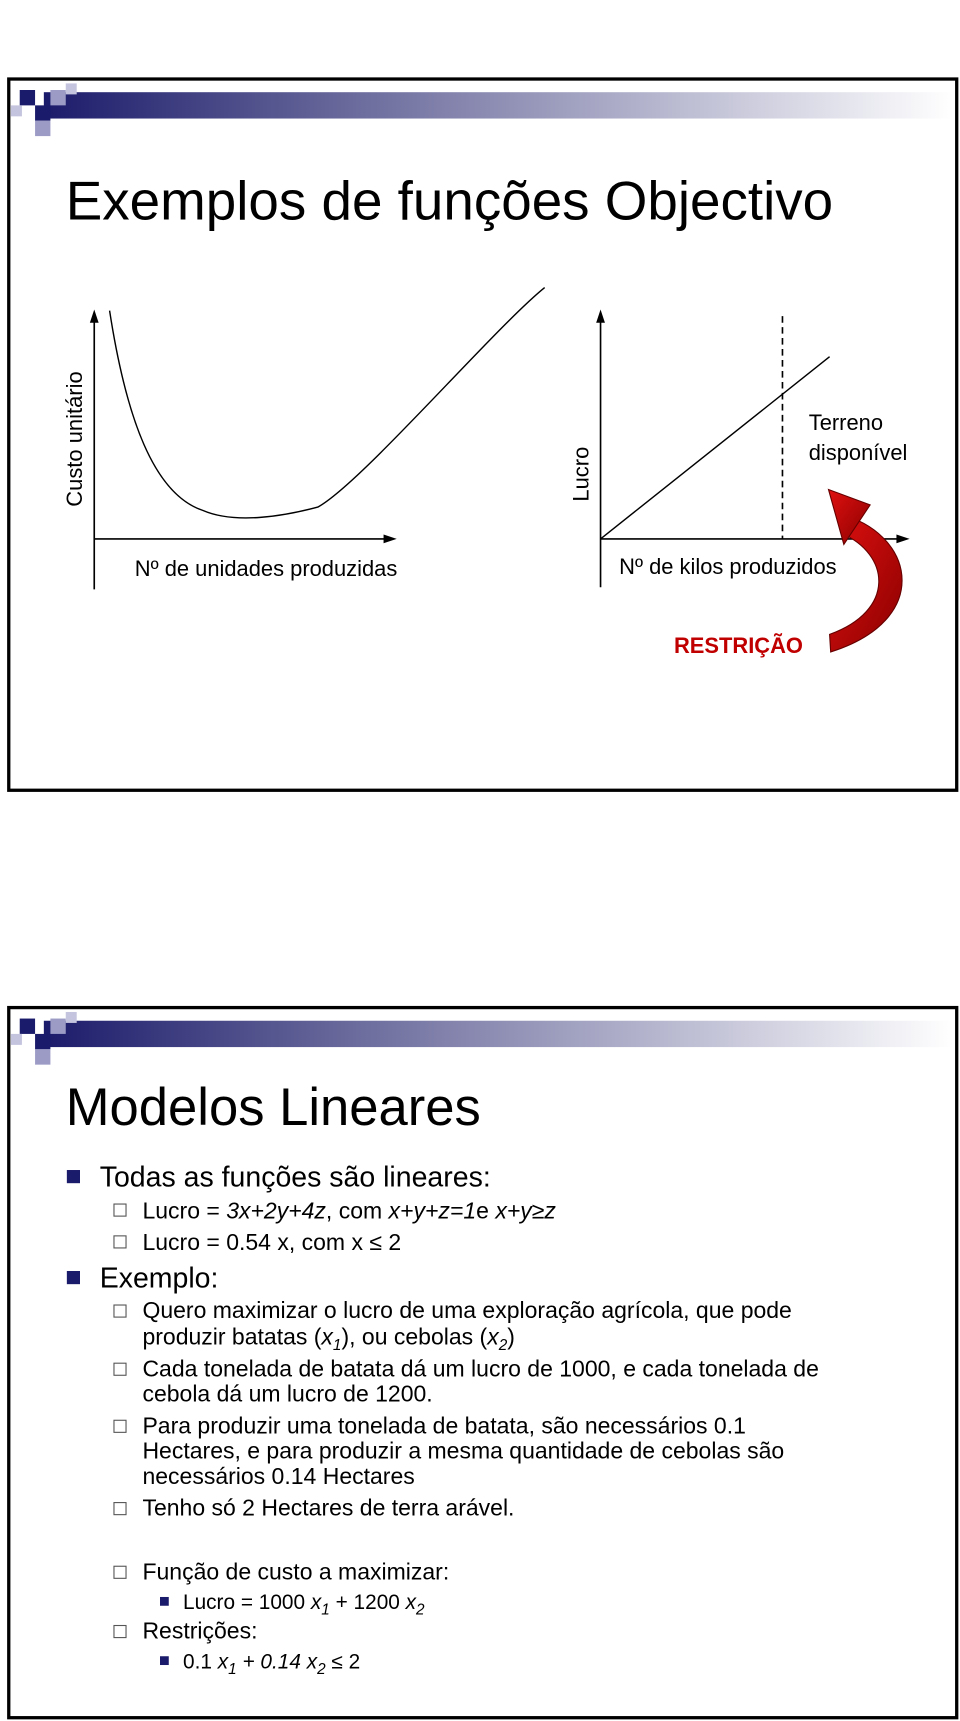 This screenshot has width=960, height=1721. Describe the element at coordinates (485, 1210) in the screenshot. I see `text-run: e` at that location.